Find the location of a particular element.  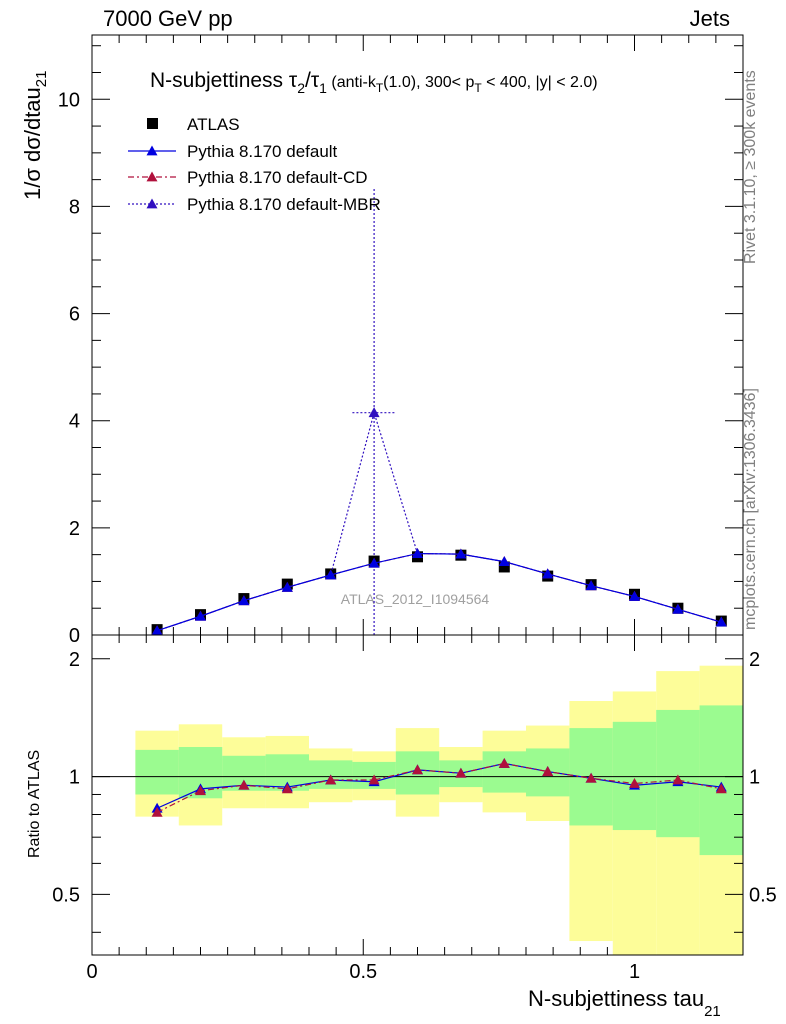

x-tick-label: 1 is located at coordinates (634, 972).